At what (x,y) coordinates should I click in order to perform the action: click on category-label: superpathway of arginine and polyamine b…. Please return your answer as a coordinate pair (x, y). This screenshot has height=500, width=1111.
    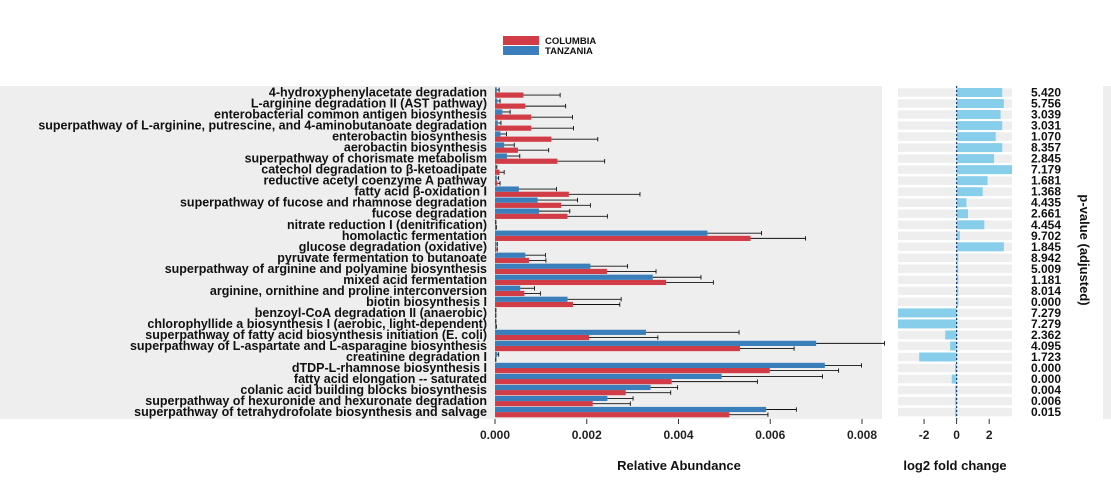
    Looking at the image, I should click on (326, 269).